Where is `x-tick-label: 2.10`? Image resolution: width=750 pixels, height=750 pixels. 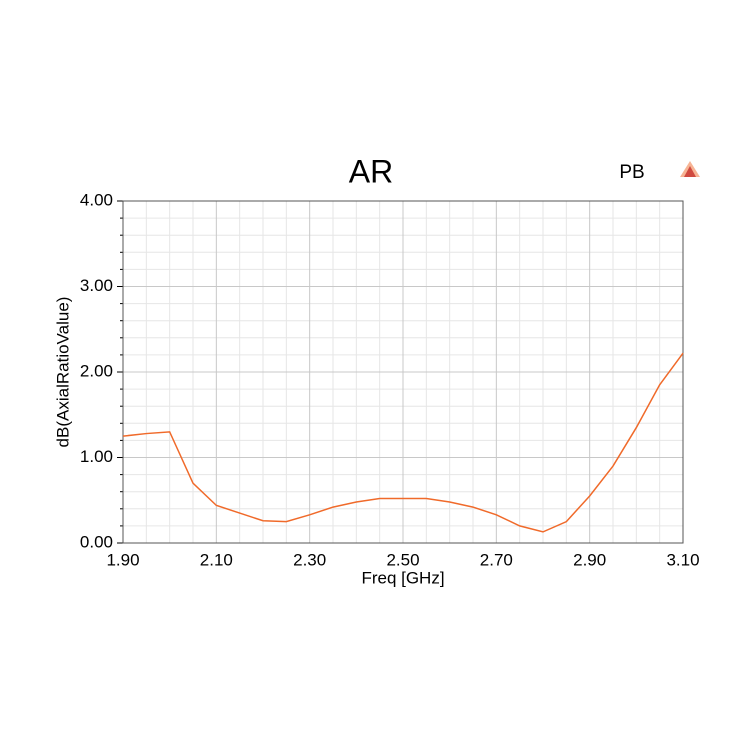
x-tick-label: 2.10 is located at coordinates (216, 559).